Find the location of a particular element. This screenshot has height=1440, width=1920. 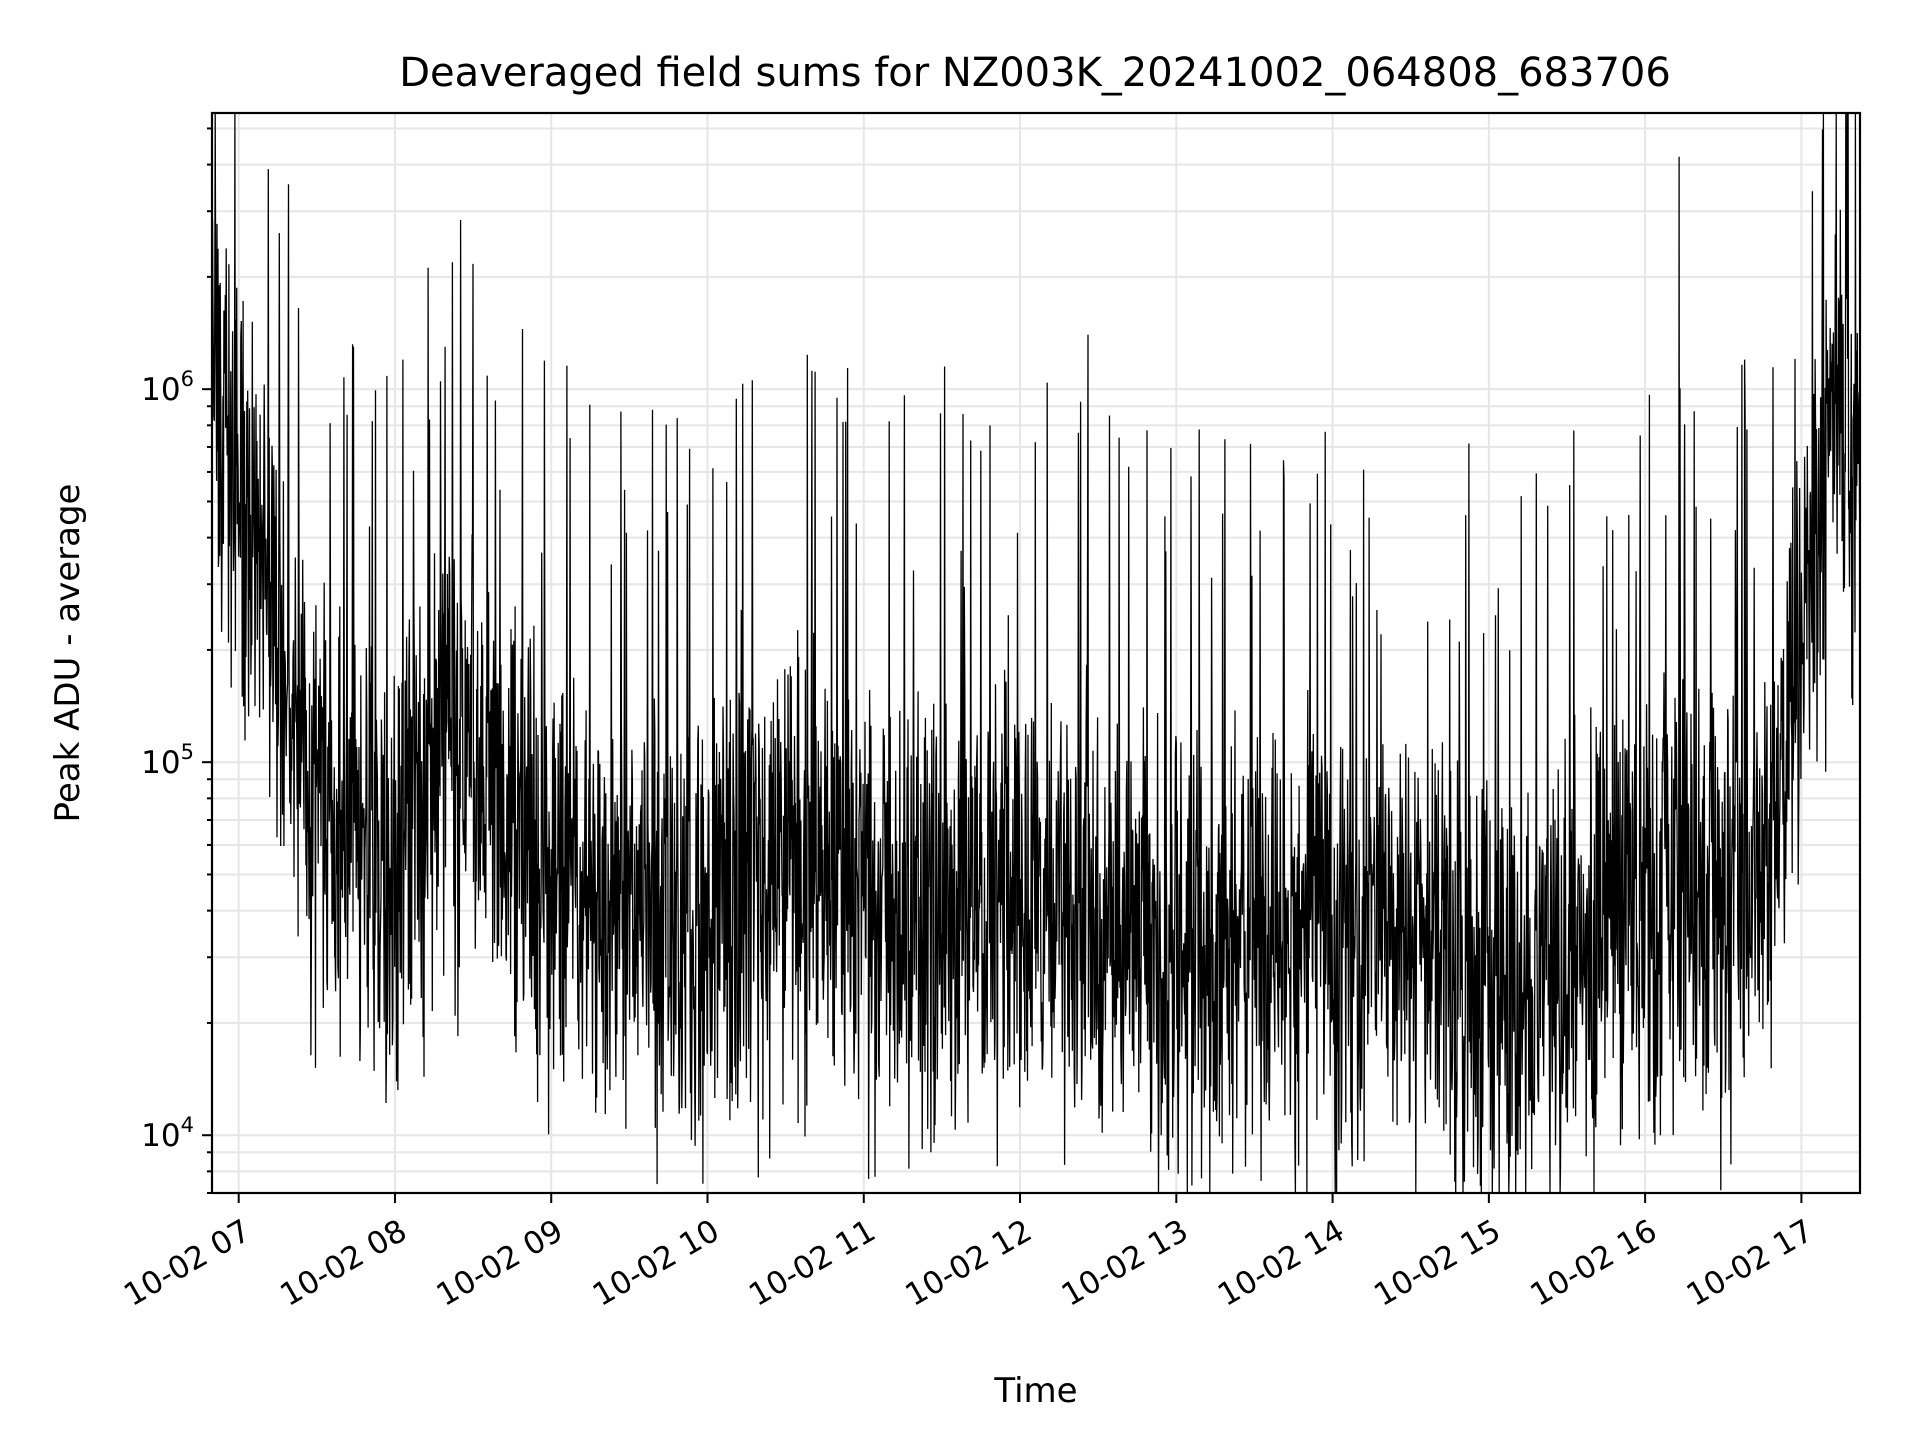

y-axis-label: Peak ADU - average is located at coordinates (68, 653).